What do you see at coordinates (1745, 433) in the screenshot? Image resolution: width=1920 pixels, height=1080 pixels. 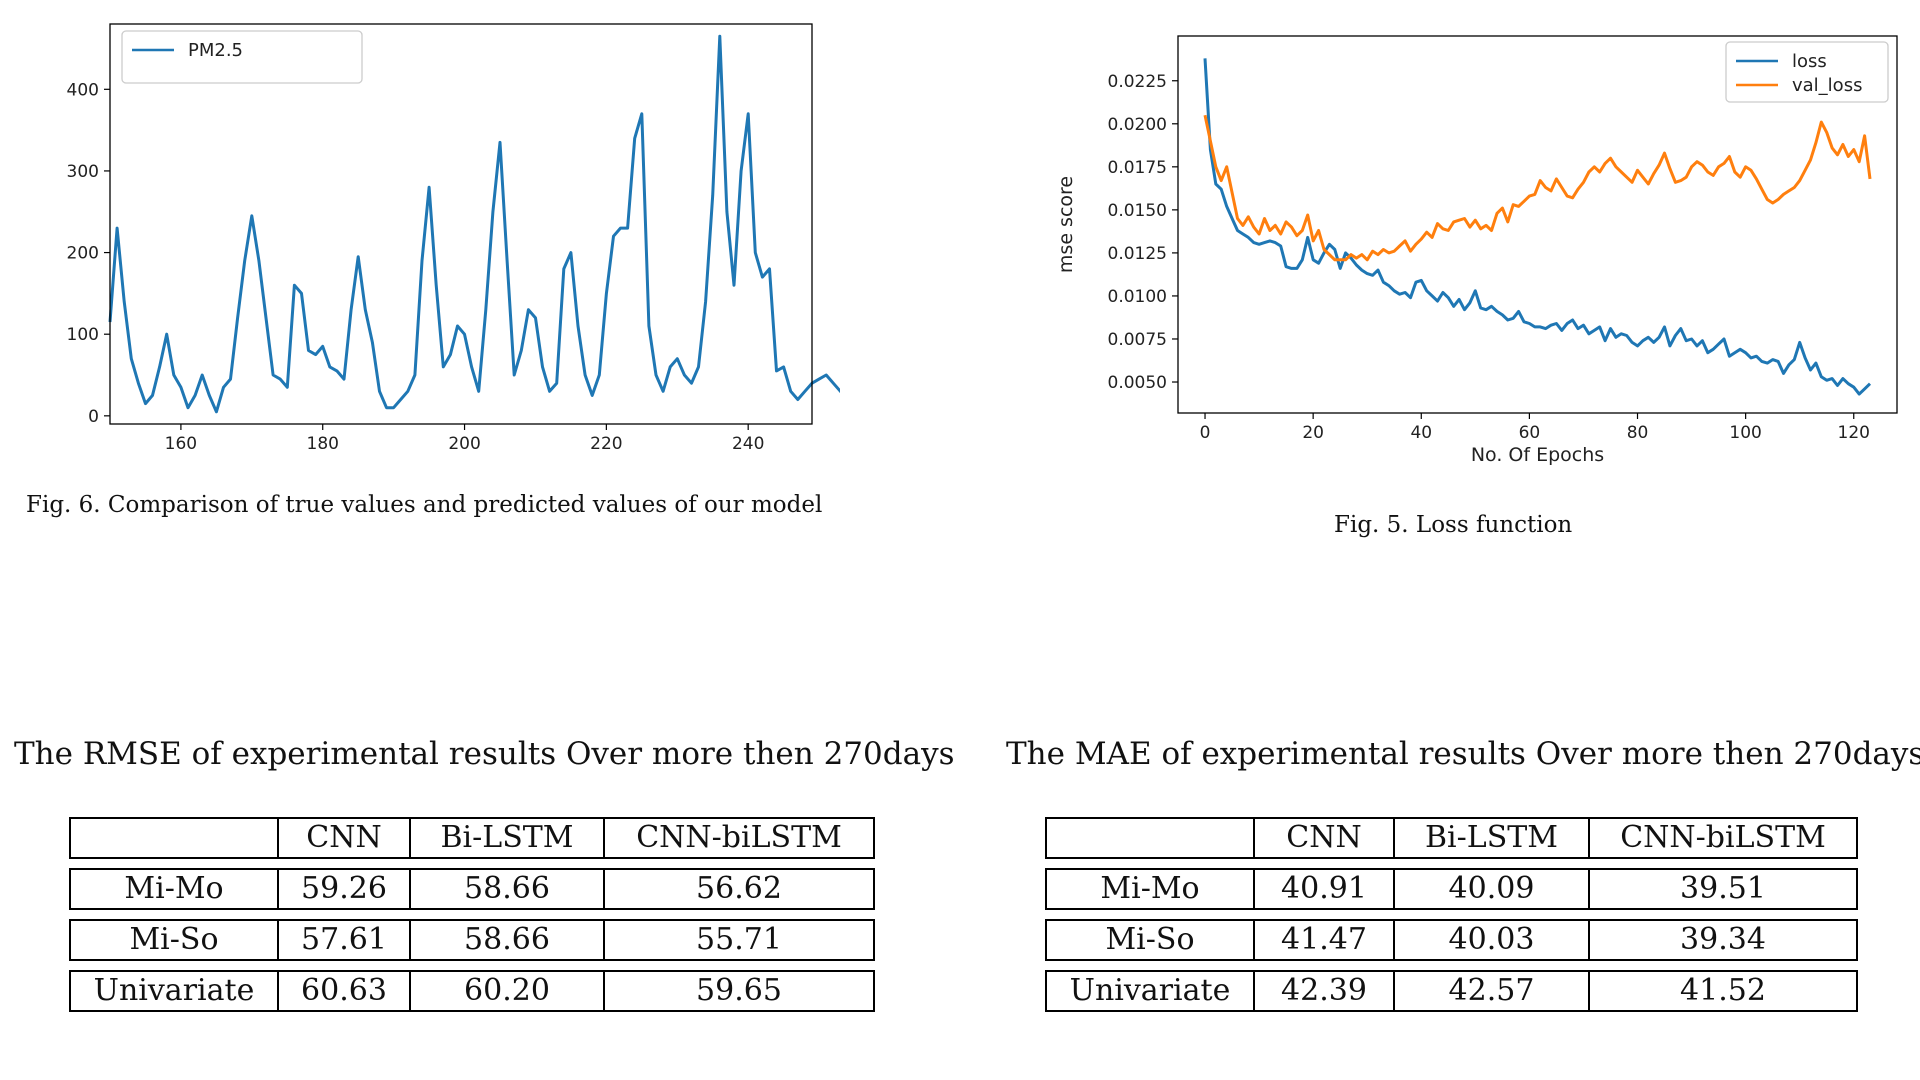 I see `x-tick-label: 100` at bounding box center [1745, 433].